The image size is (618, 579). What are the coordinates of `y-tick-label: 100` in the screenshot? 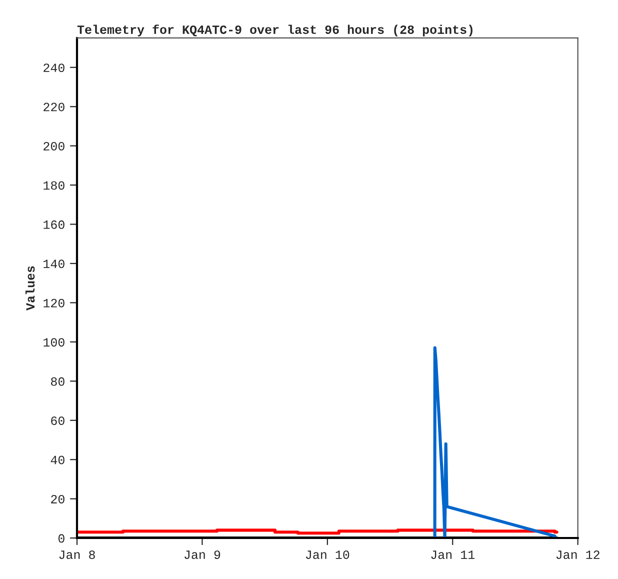 It's located at (54, 342).